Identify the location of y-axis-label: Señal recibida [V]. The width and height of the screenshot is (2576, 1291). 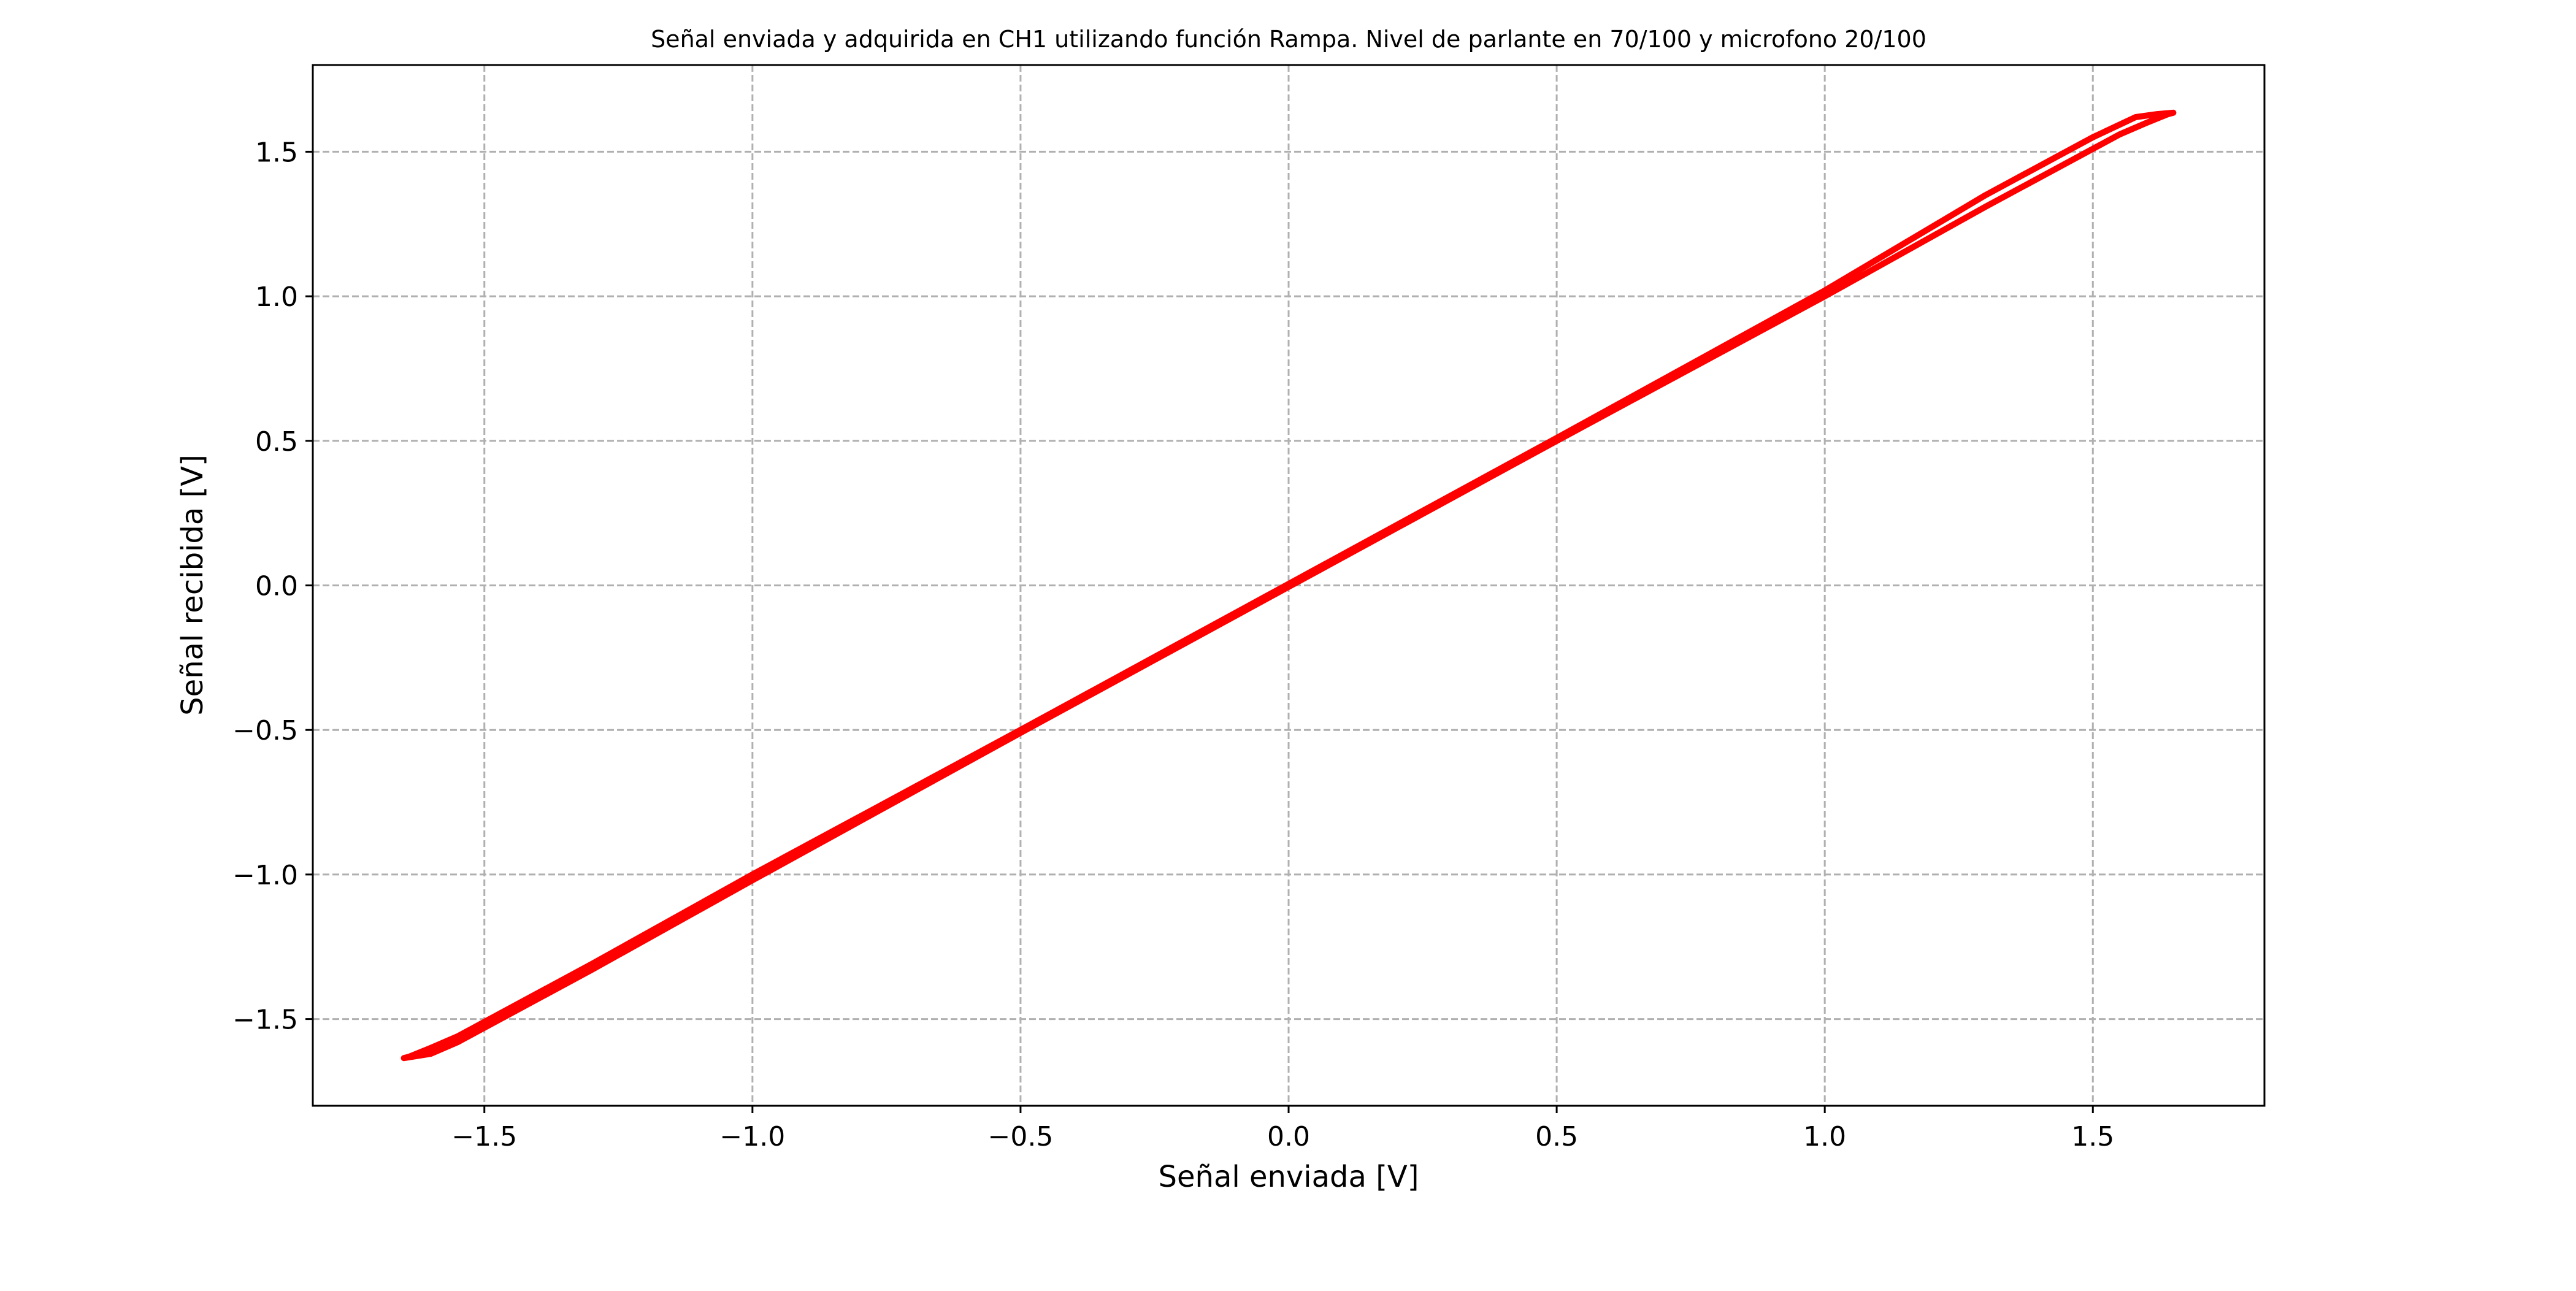
(192, 585).